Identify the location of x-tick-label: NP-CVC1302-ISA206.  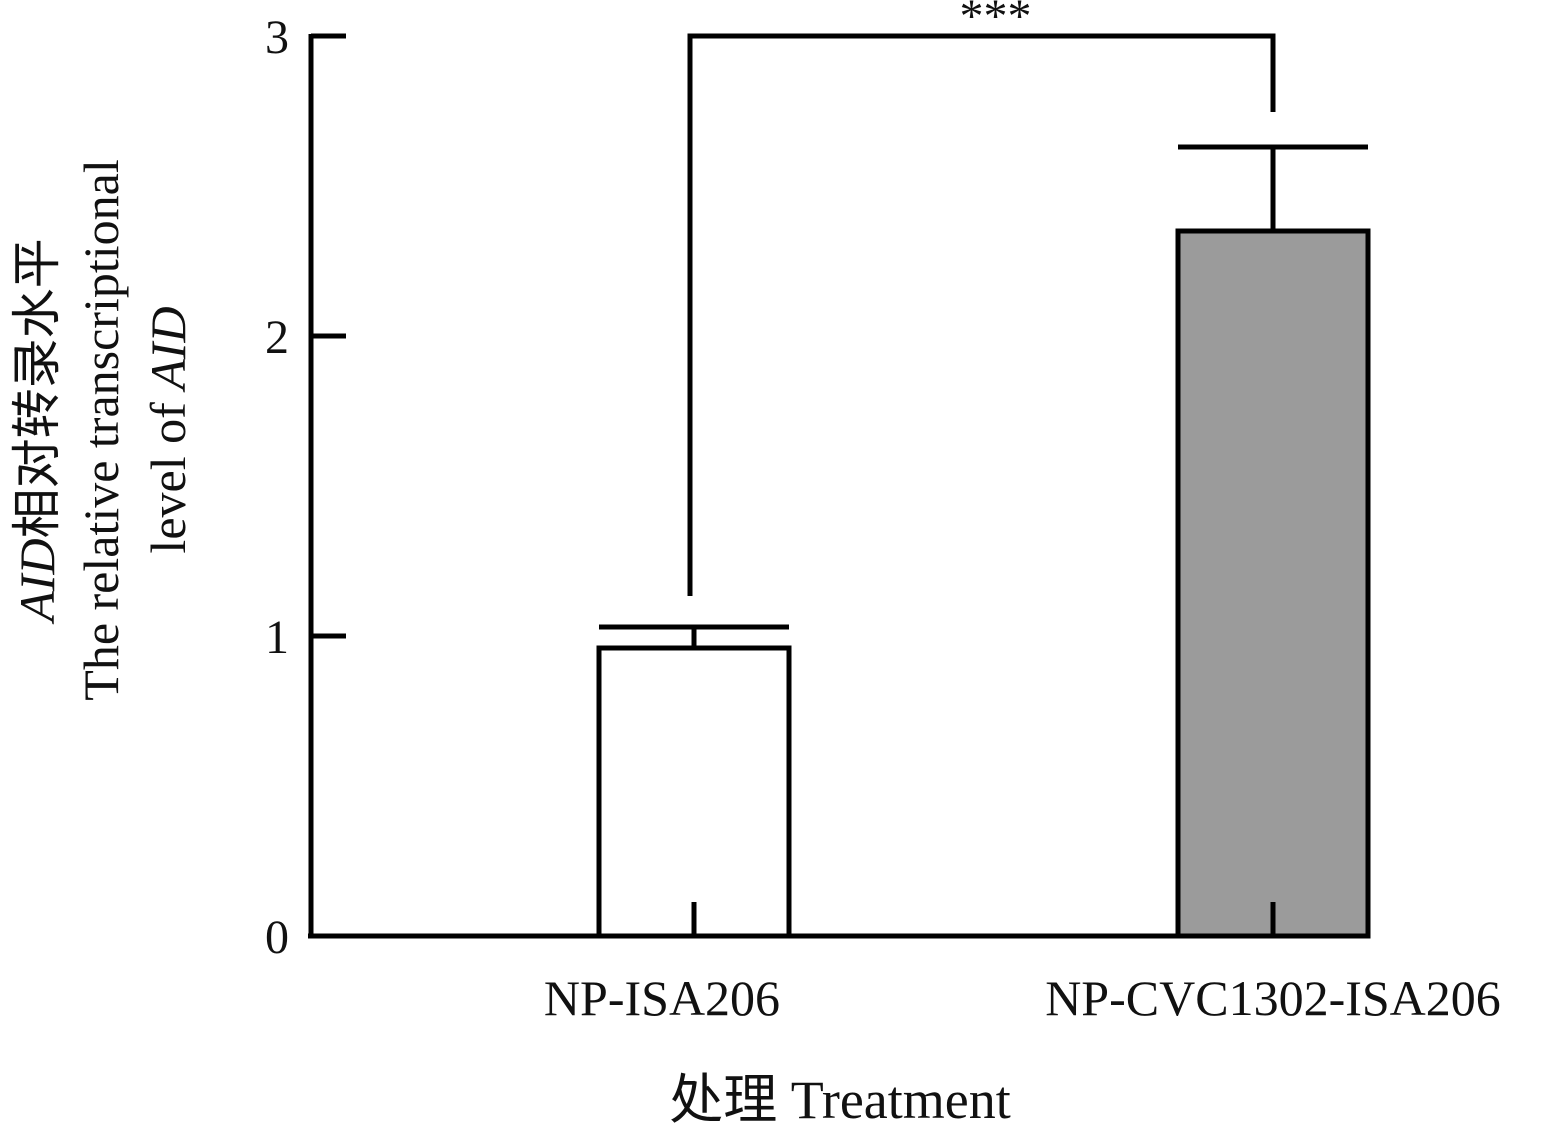
(1273, 998).